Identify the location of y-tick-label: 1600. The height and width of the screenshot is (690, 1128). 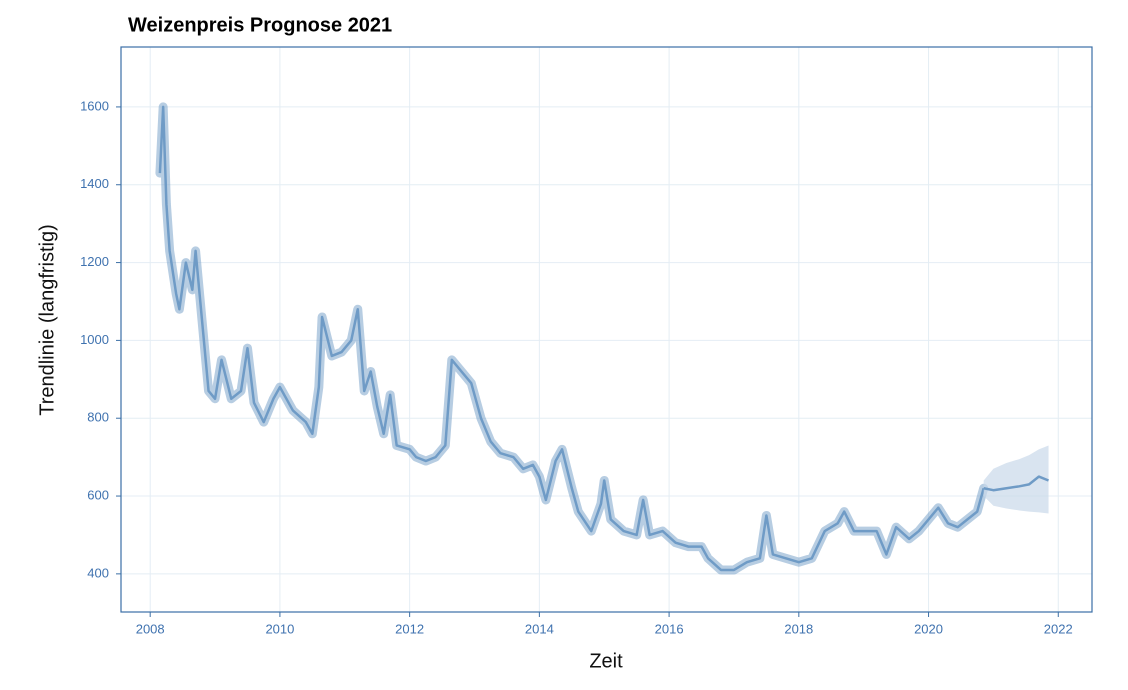
(94, 105).